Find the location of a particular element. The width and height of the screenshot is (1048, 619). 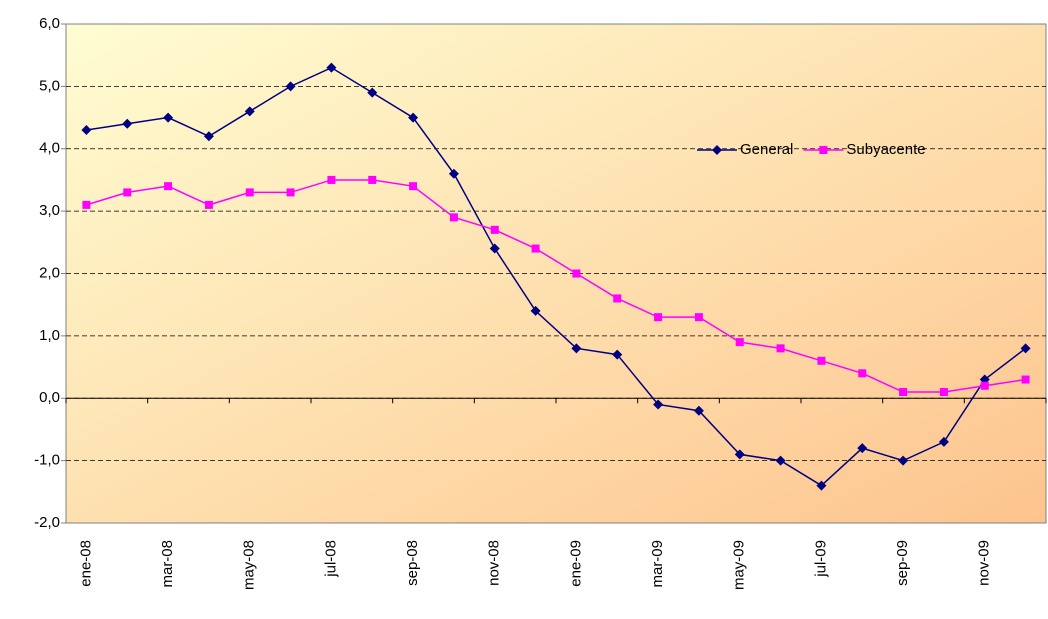

y-tick-label: 4,0 is located at coordinates (49, 148).